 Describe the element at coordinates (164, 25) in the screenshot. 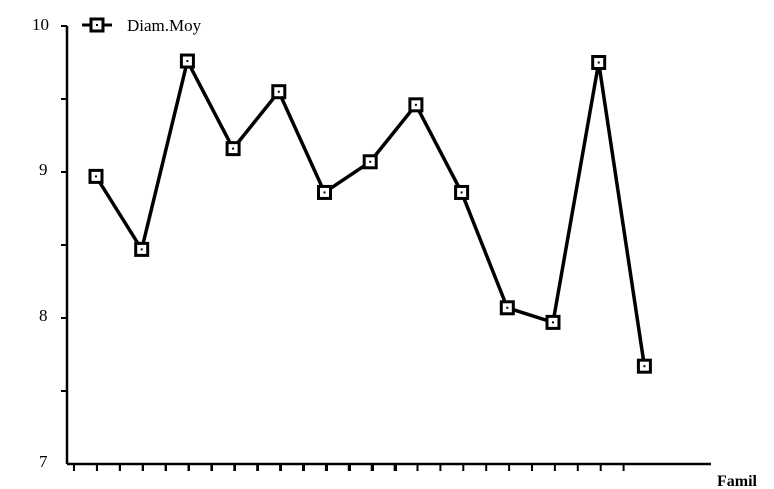

I see `legend-label: Diam.Moy` at that location.